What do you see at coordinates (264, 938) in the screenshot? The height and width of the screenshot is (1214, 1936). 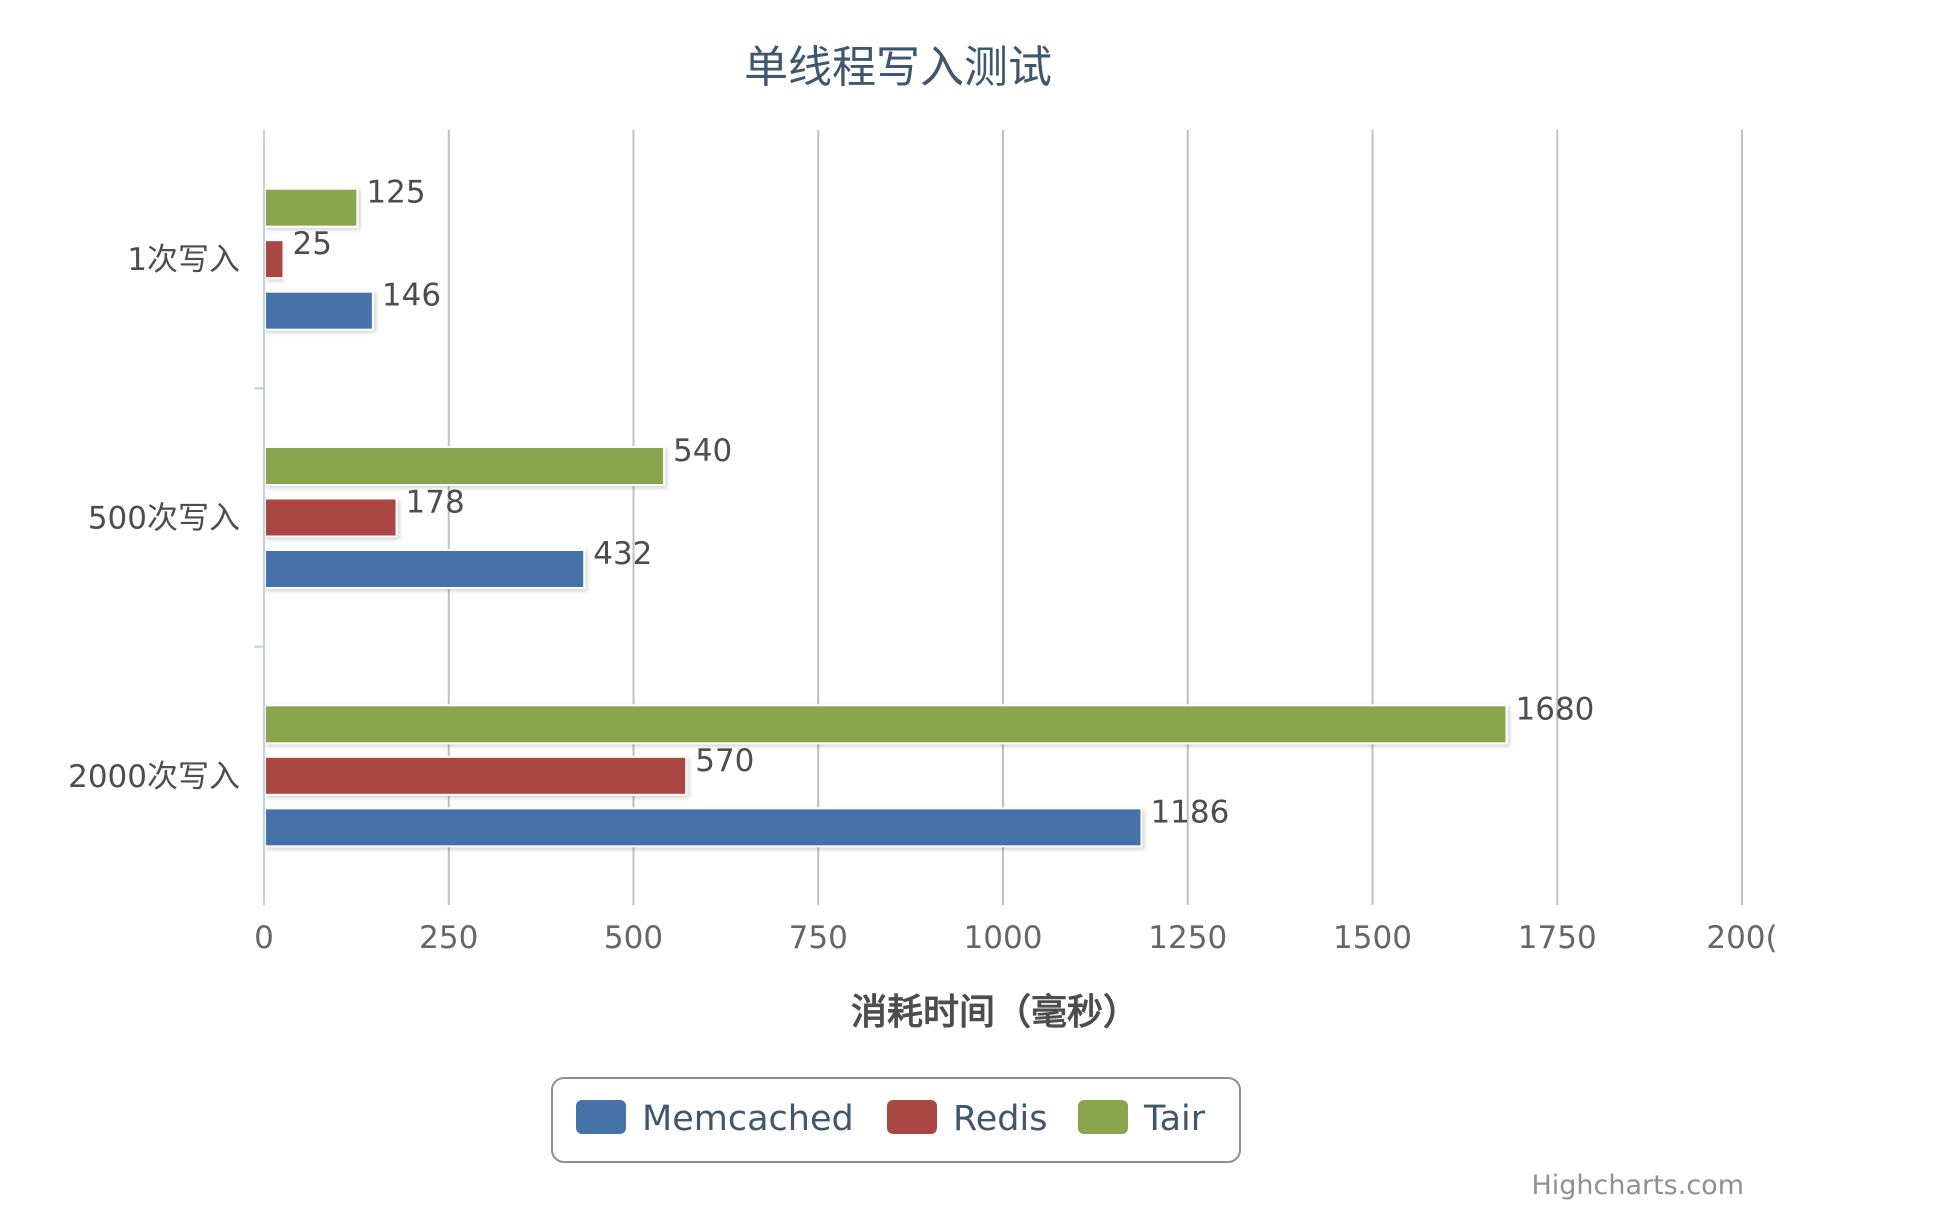 I see `x-tick-label: 0` at bounding box center [264, 938].